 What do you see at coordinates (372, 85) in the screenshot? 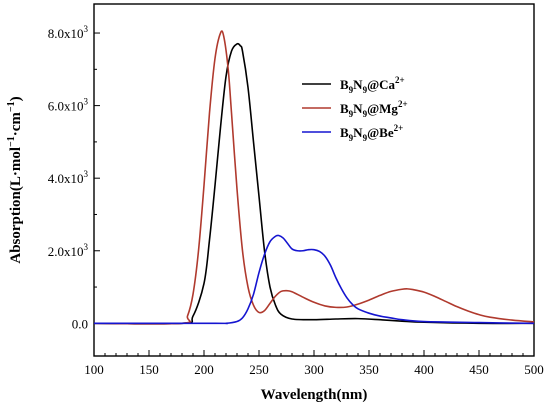
I see `legend-label-ca: B9N9@Ca2+` at bounding box center [372, 85].